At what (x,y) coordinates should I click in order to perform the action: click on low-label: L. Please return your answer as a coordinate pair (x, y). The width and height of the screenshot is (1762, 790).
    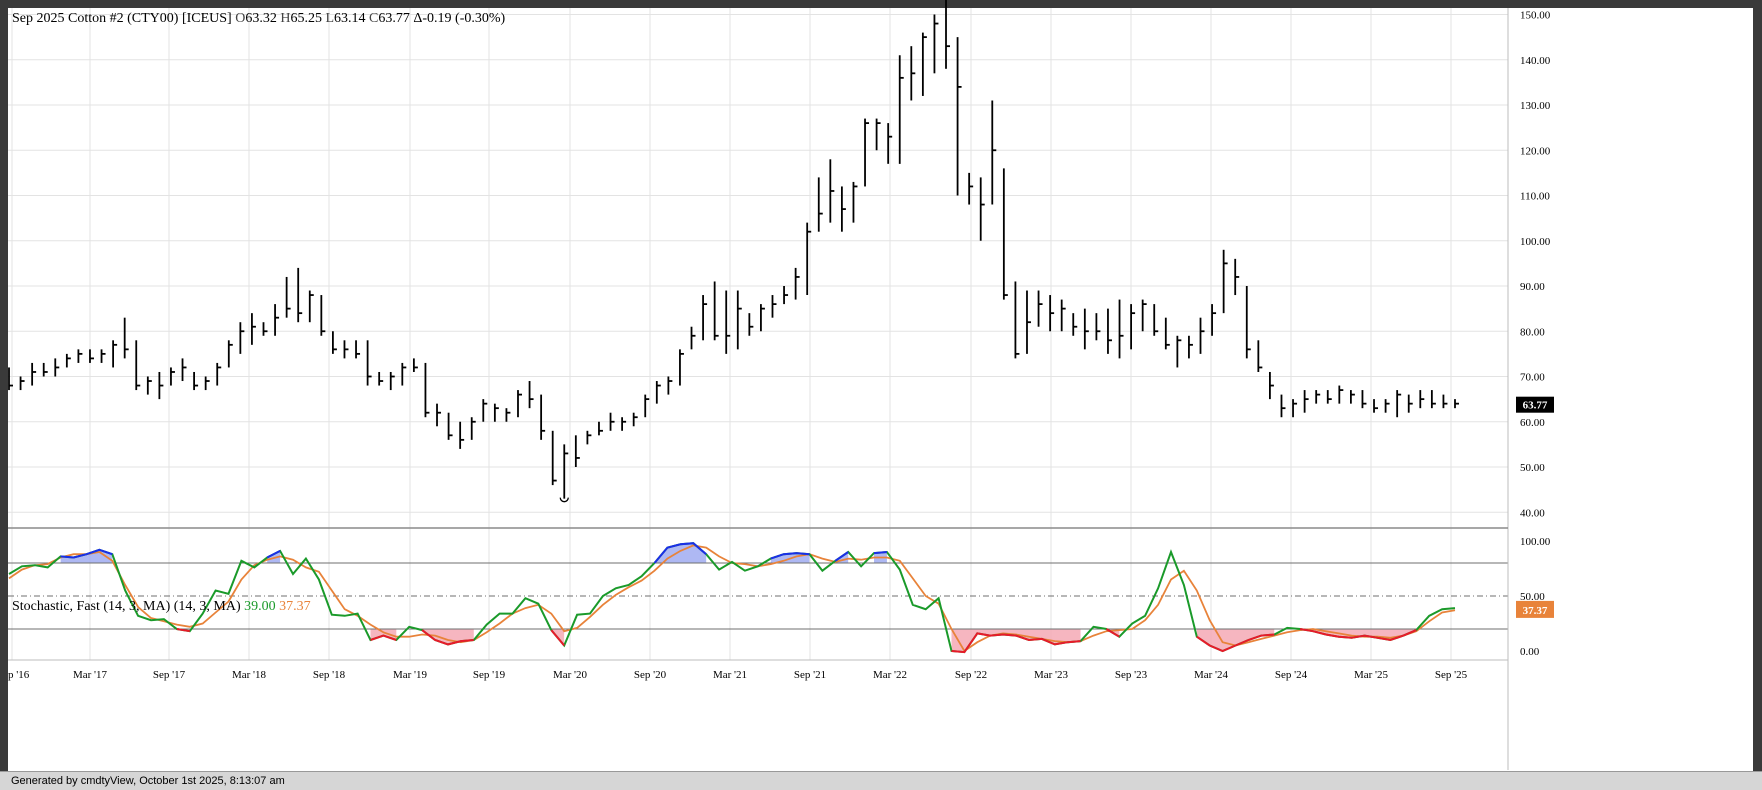
    Looking at the image, I should click on (330, 18).